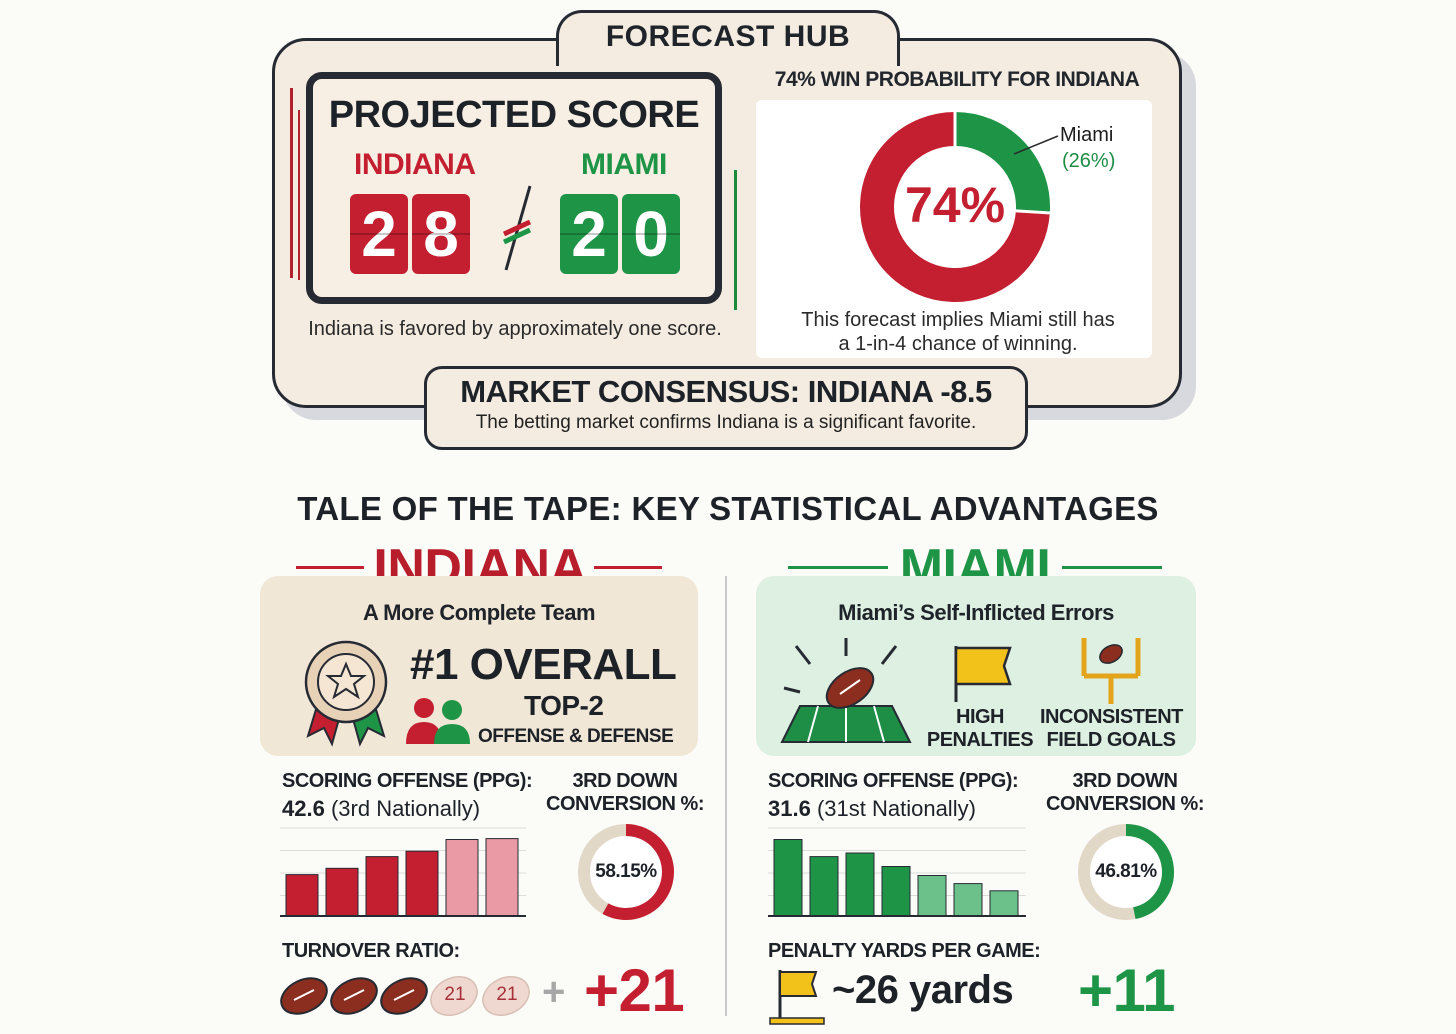  Describe the element at coordinates (726, 796) in the screenshot. I see `column-divider` at that location.